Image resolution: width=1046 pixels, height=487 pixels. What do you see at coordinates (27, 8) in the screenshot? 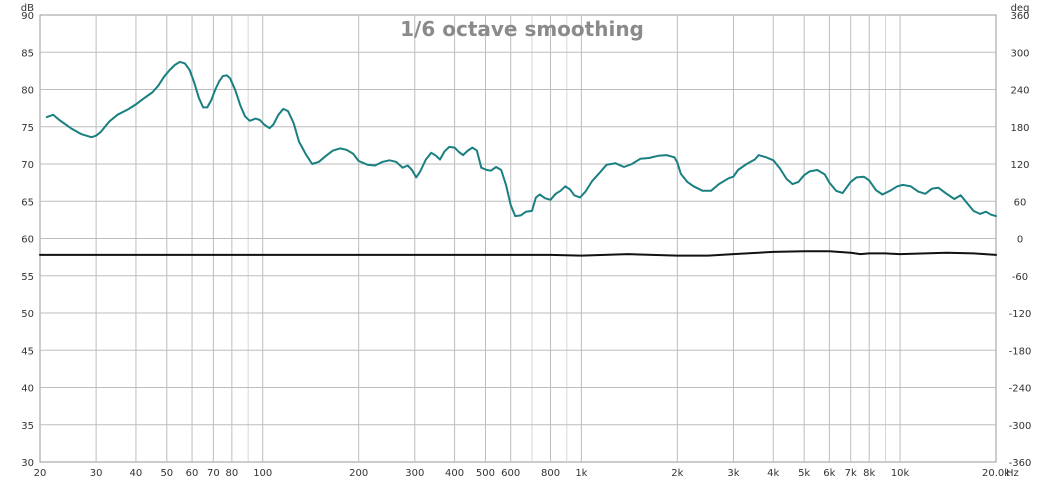
I see `y-left-unit: dB` at bounding box center [27, 8].